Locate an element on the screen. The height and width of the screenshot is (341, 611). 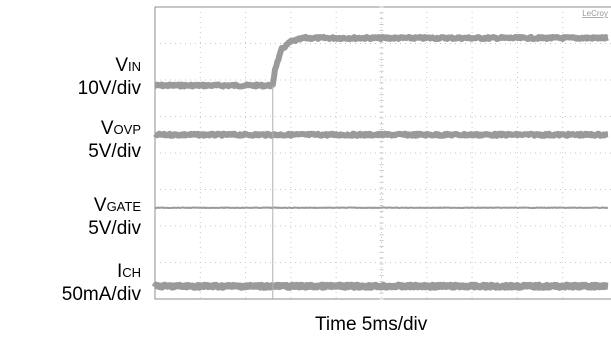
vgate-subscript: GATE is located at coordinates (123, 206).